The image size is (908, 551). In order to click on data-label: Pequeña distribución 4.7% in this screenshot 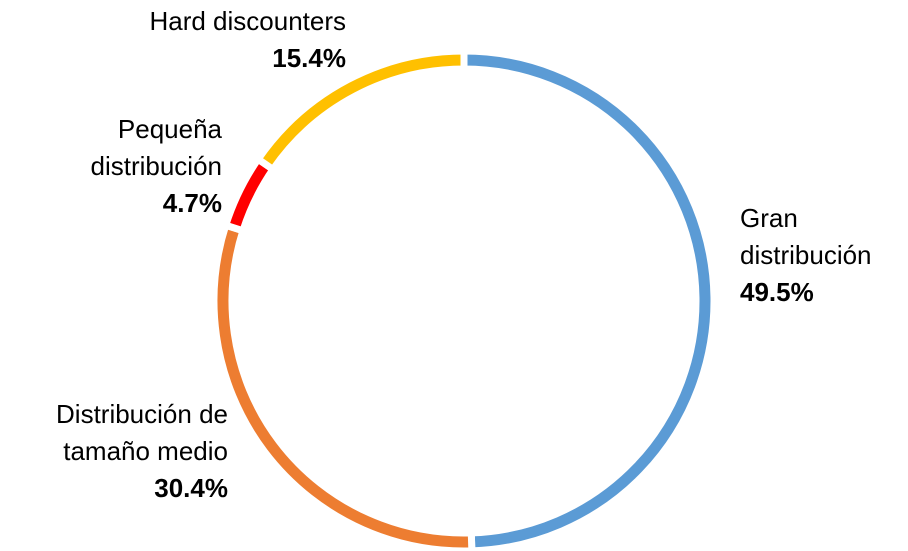, I will do `click(156, 166)`.